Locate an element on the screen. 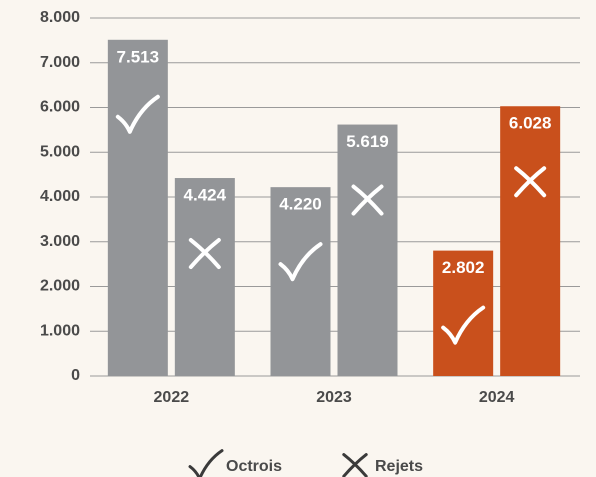 The image size is (596, 477). x-tick-label: 2023 is located at coordinates (334, 397).